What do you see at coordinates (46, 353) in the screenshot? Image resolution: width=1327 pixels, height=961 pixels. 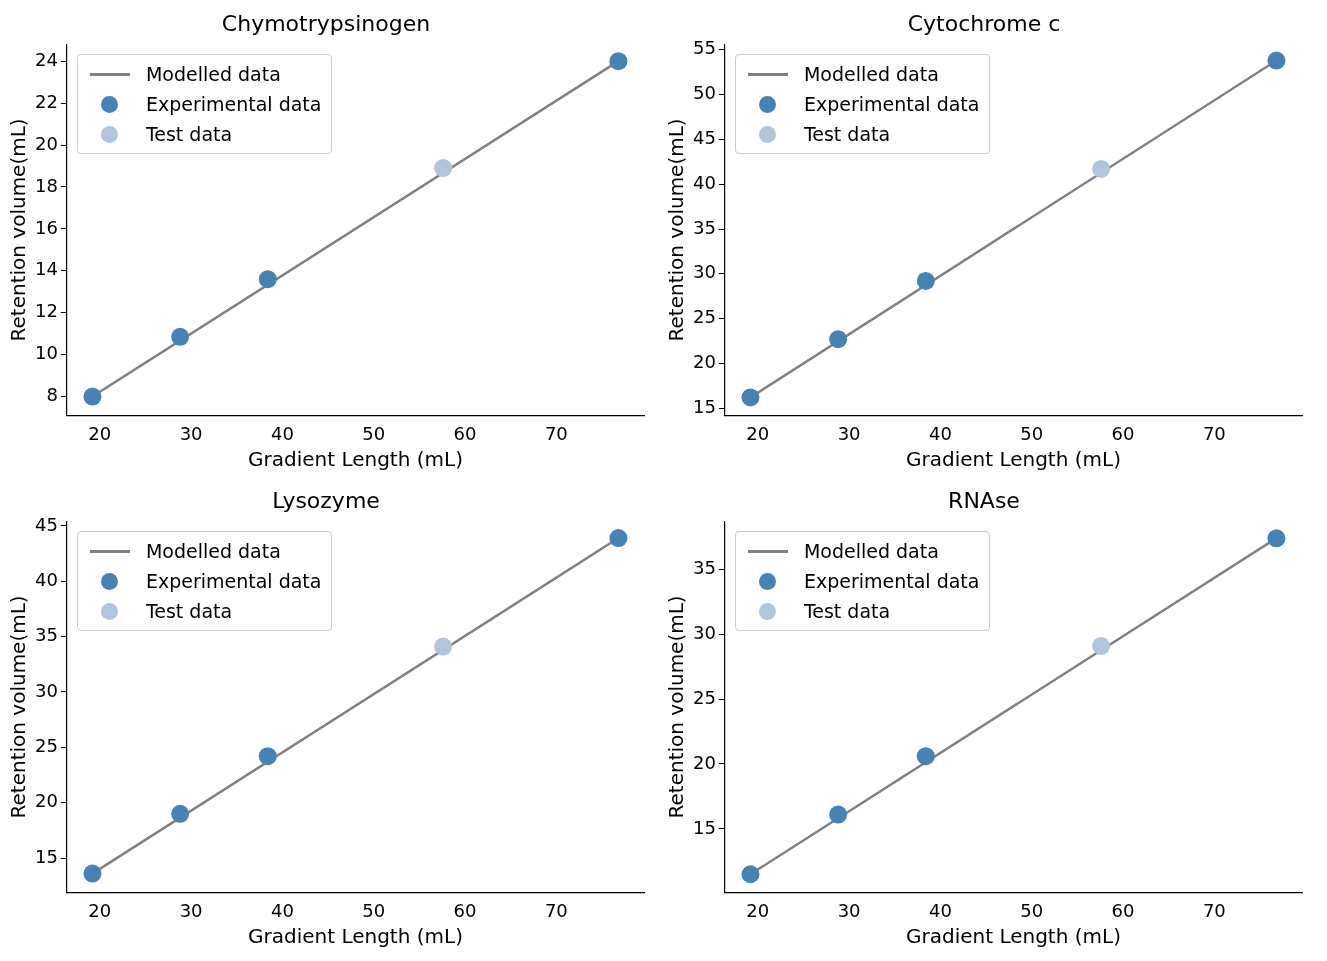 I see `y-tick-label: 10` at bounding box center [46, 353].